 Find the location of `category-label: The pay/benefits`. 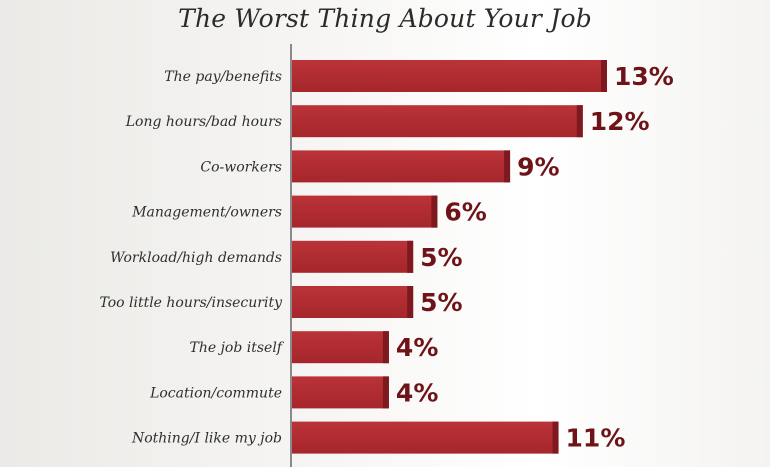

category-label: The pay/benefits is located at coordinates (223, 77).